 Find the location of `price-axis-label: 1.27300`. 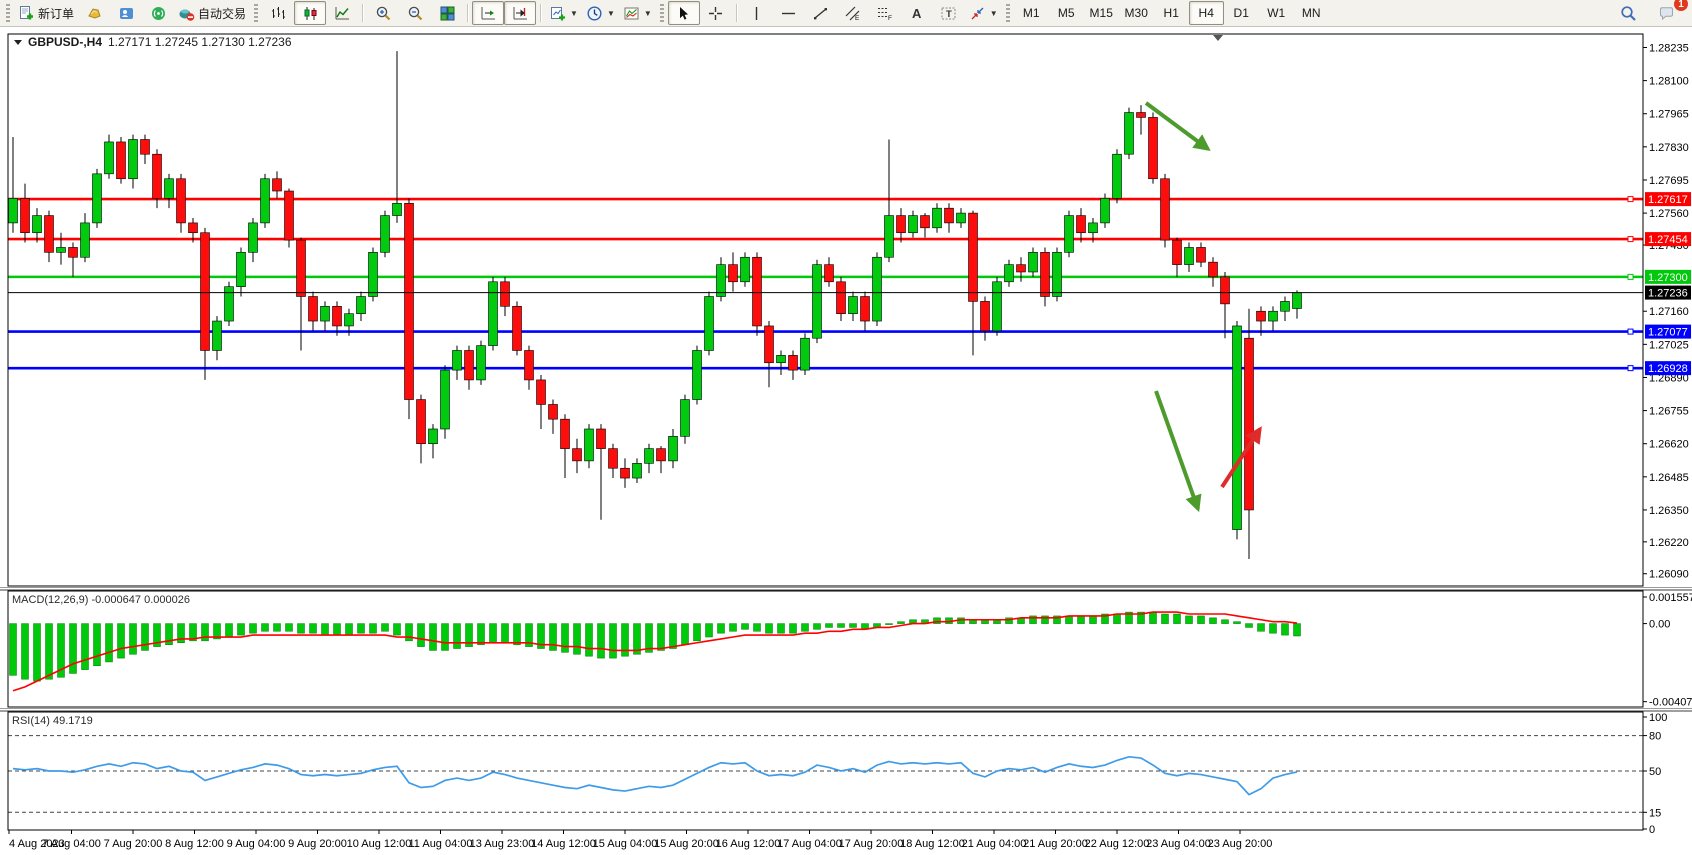

price-axis-label: 1.27300 is located at coordinates (1668, 276).